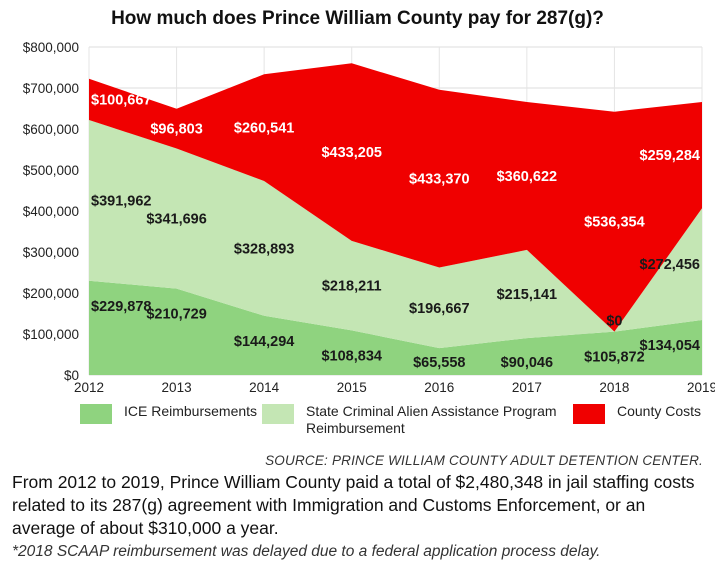 This screenshot has width=715, height=576. What do you see at coordinates (264, 129) in the screenshot?
I see `data-label-county: $260,541` at bounding box center [264, 129].